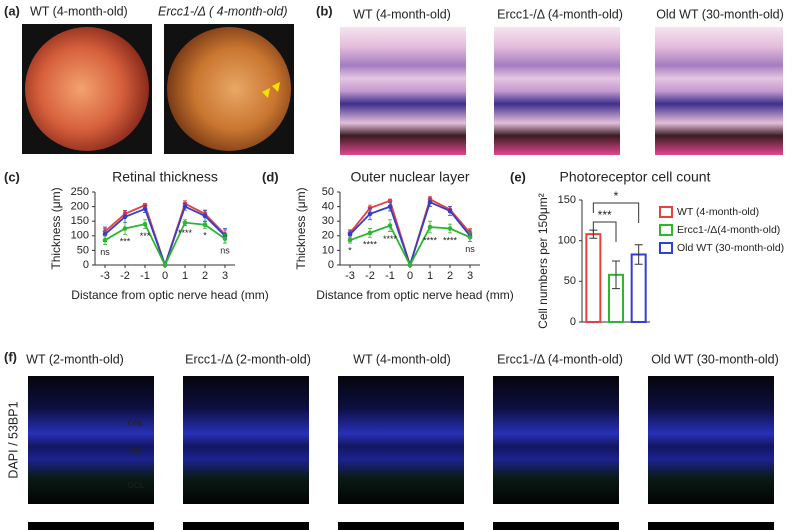 This screenshot has width=800, height=530. Describe the element at coordinates (75, 359) in the screenshot. I see `caption: WT (2-month-old)` at that location.